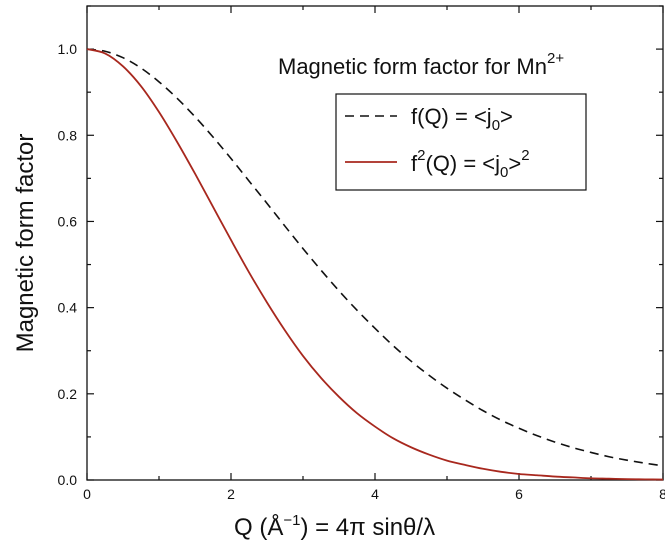  What do you see at coordinates (68, 221) in the screenshot?
I see `y-tick-label: 0.6` at bounding box center [68, 221].